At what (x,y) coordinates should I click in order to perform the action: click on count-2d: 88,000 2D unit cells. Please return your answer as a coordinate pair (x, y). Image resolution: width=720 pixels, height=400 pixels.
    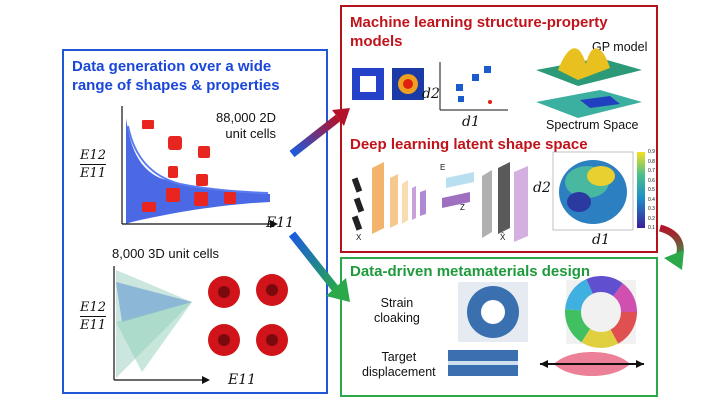
    Looking at the image, I should click on (246, 126).